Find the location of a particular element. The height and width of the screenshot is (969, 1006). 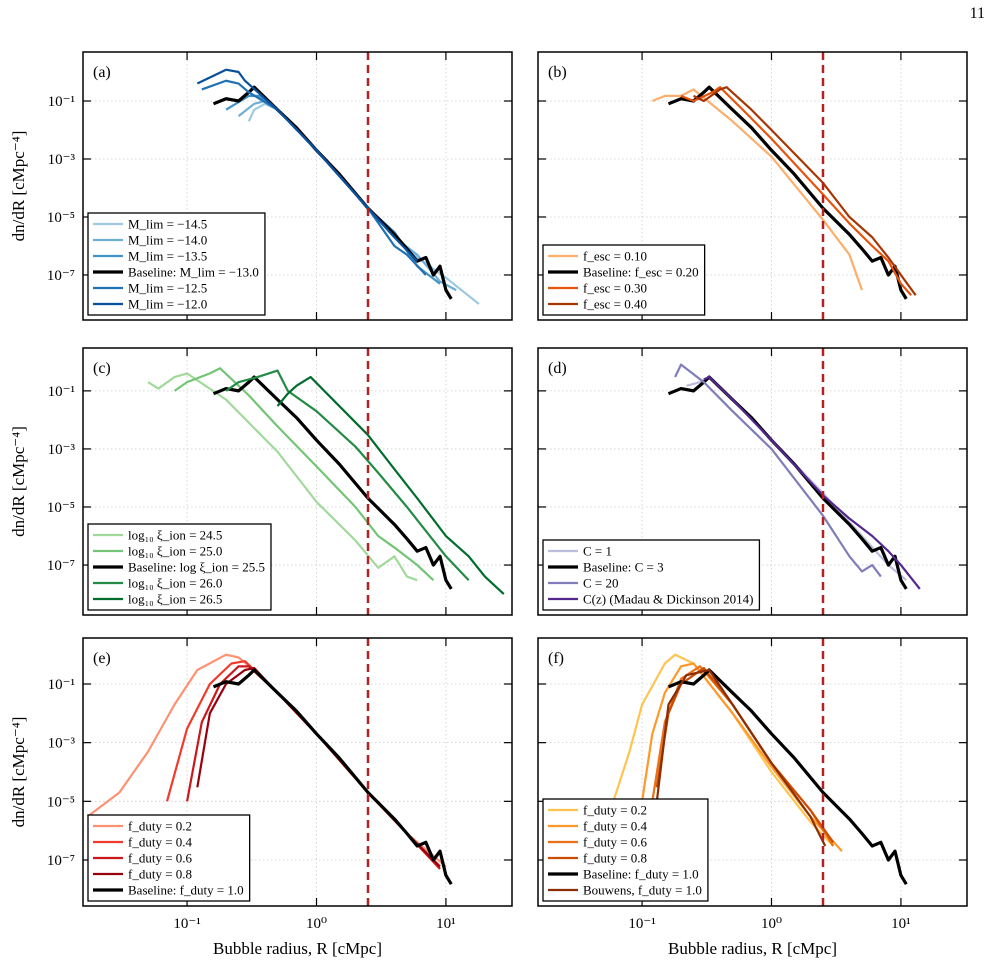

legend-label: log₁₀ ξ_ion = 25.0 is located at coordinates (175, 551).